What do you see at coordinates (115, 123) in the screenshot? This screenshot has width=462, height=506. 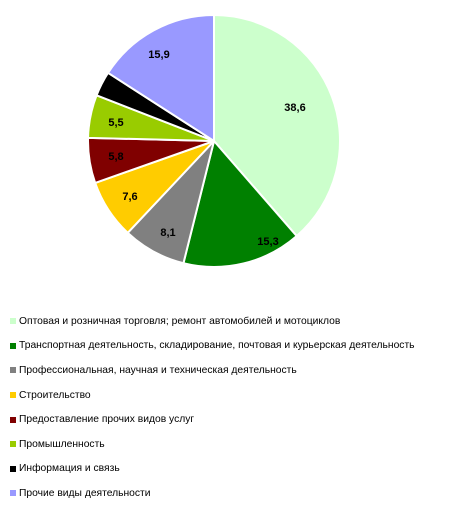 I see `data-label-6: 5,5` at bounding box center [115, 123].